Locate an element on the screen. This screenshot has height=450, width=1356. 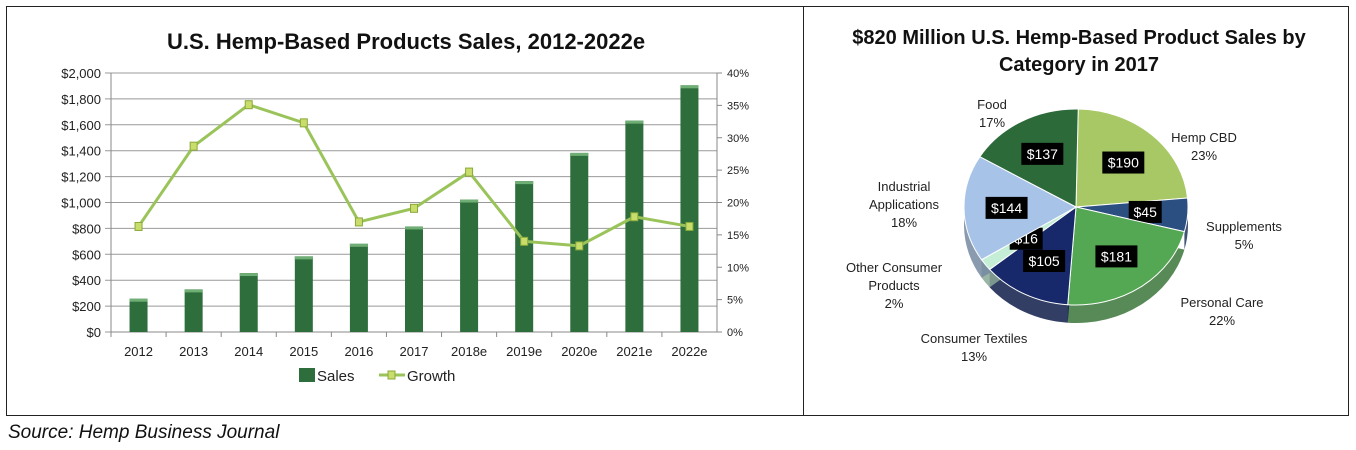
y2-tick-label: 25% is located at coordinates (738, 171).